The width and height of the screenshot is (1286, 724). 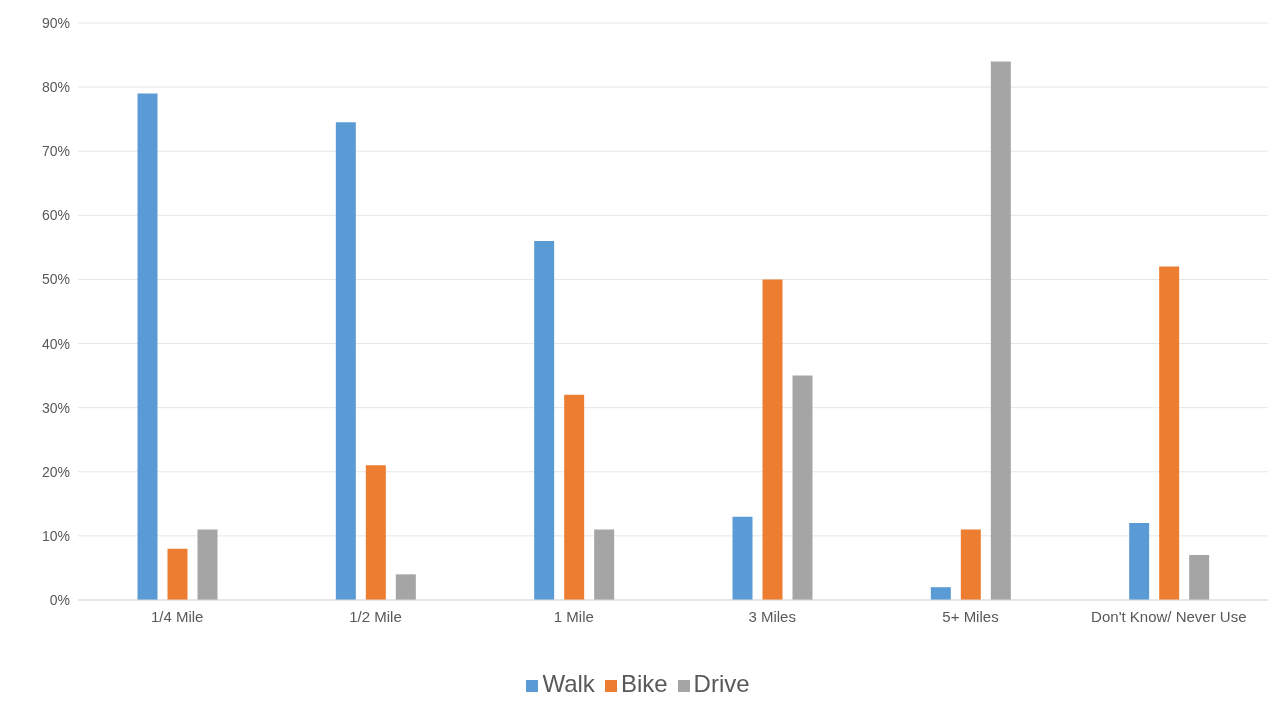 What do you see at coordinates (970, 616) in the screenshot?
I see `x-tick-label: 5+ Miles` at bounding box center [970, 616].